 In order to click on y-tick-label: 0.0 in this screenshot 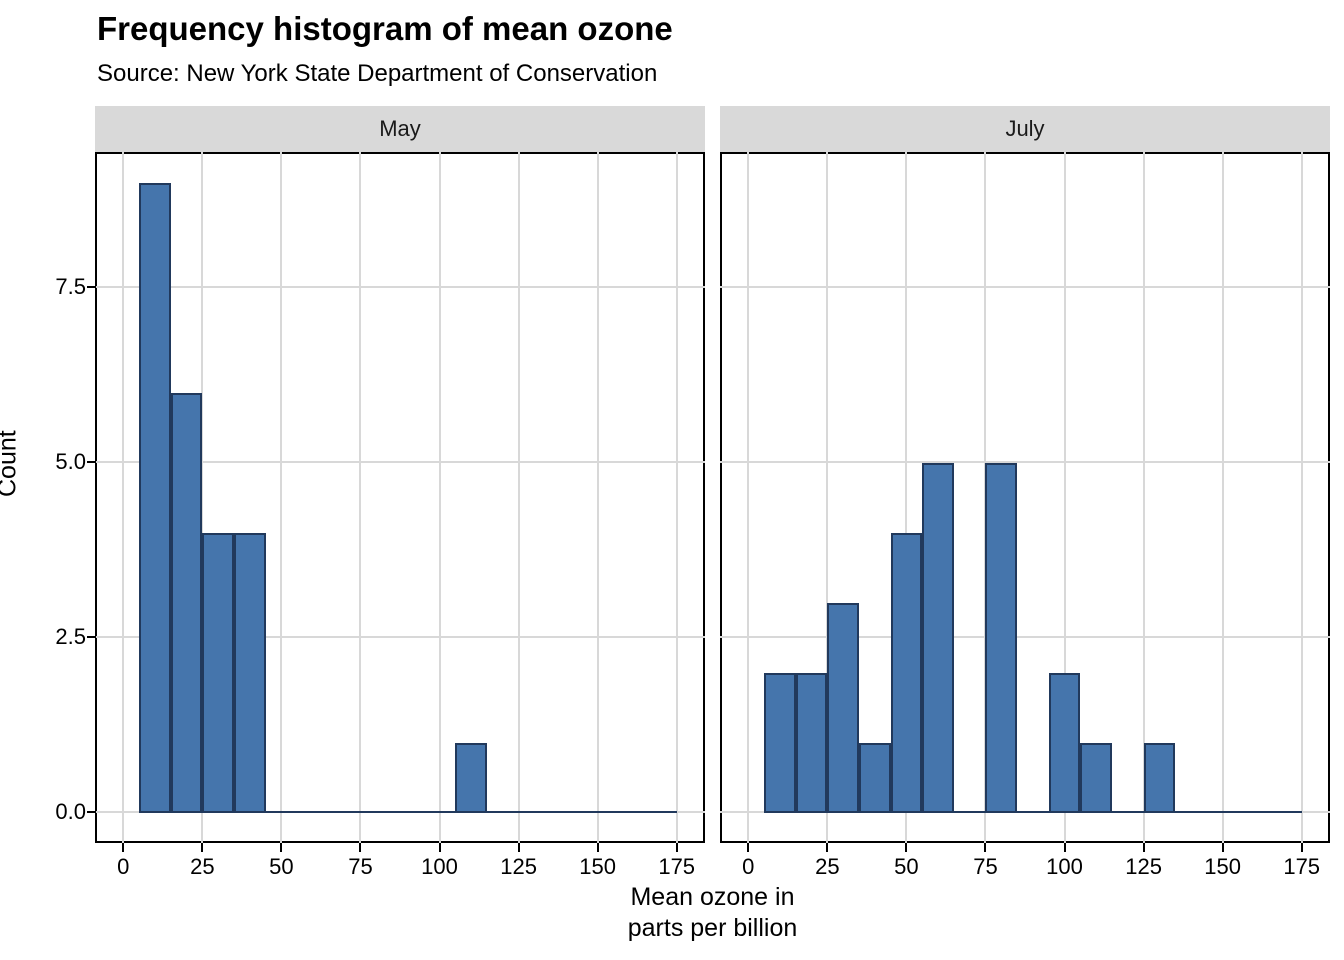, I will do `click(70, 811)`.